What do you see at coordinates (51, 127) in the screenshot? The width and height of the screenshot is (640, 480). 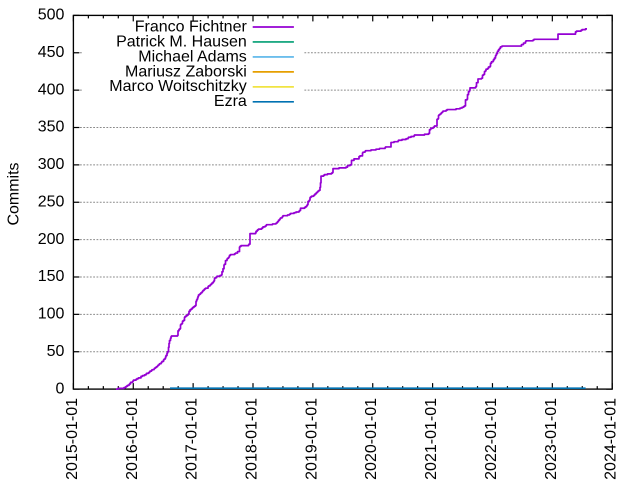 I see `svg-text: 350` at bounding box center [51, 127].